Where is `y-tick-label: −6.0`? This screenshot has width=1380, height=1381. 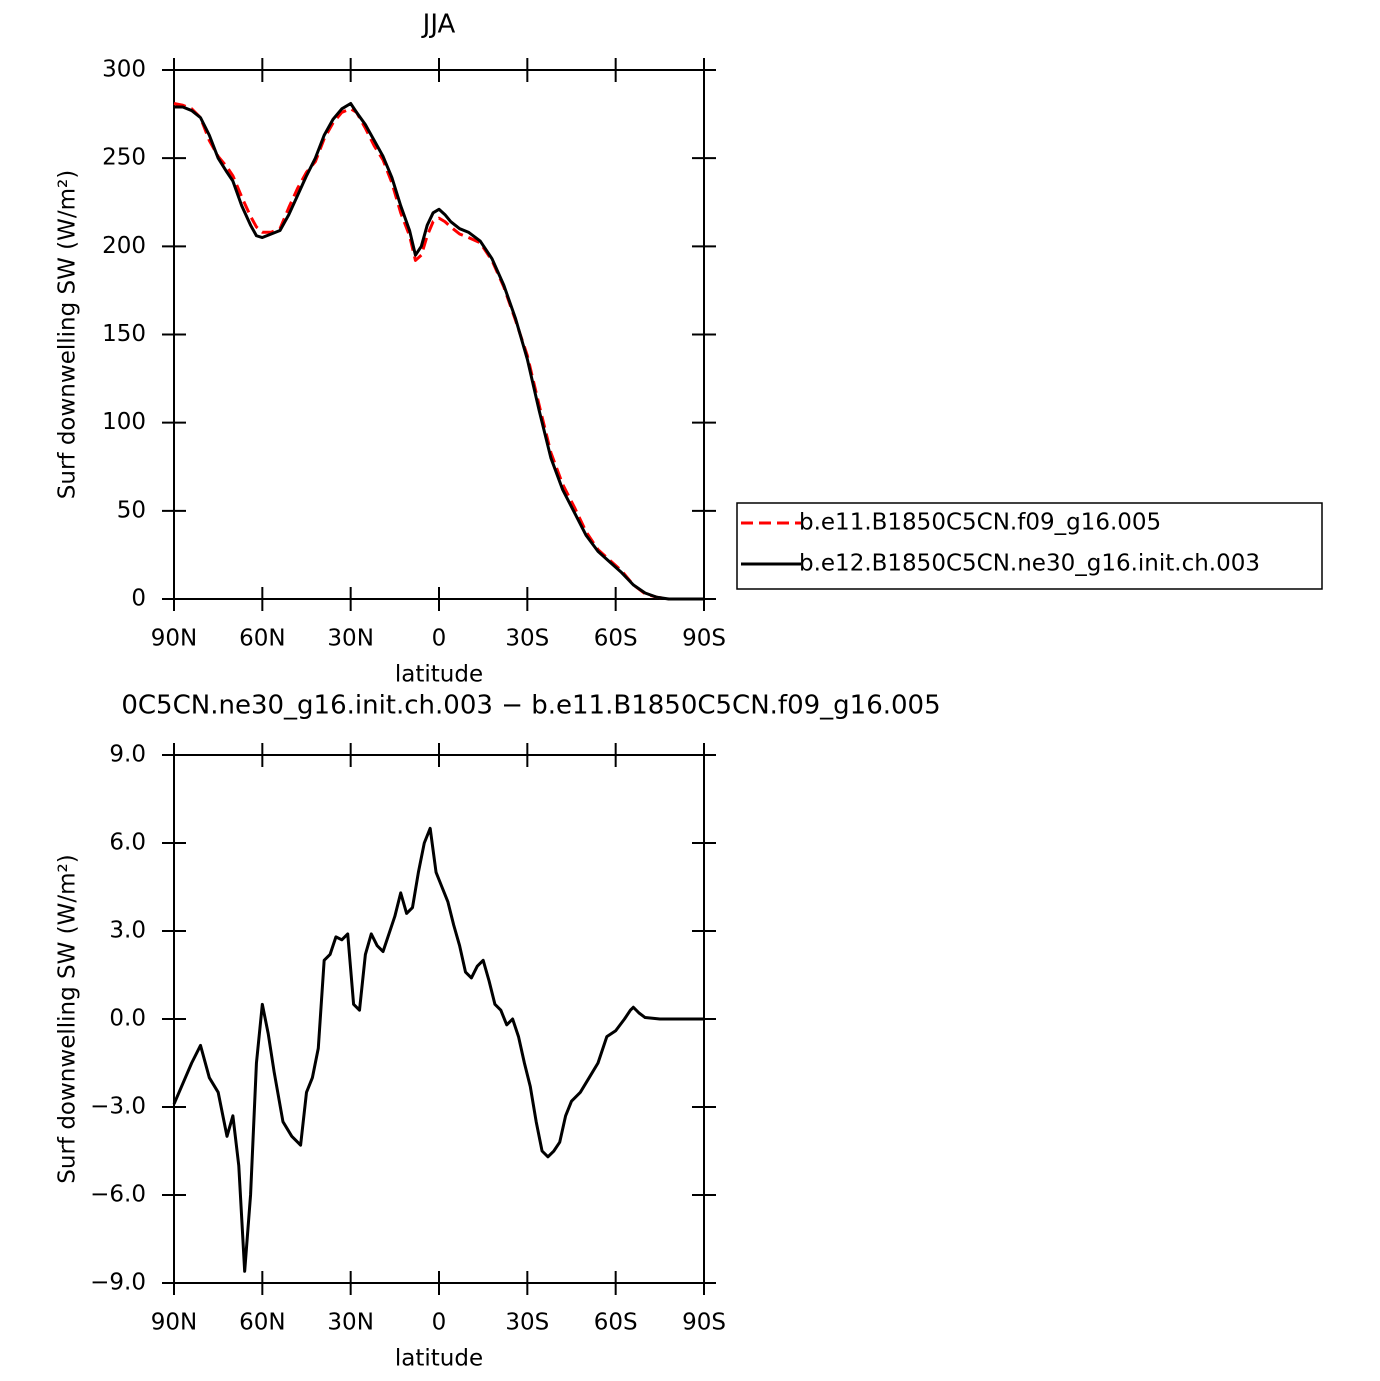 y-tick-label: −6.0 is located at coordinates (118, 1195).